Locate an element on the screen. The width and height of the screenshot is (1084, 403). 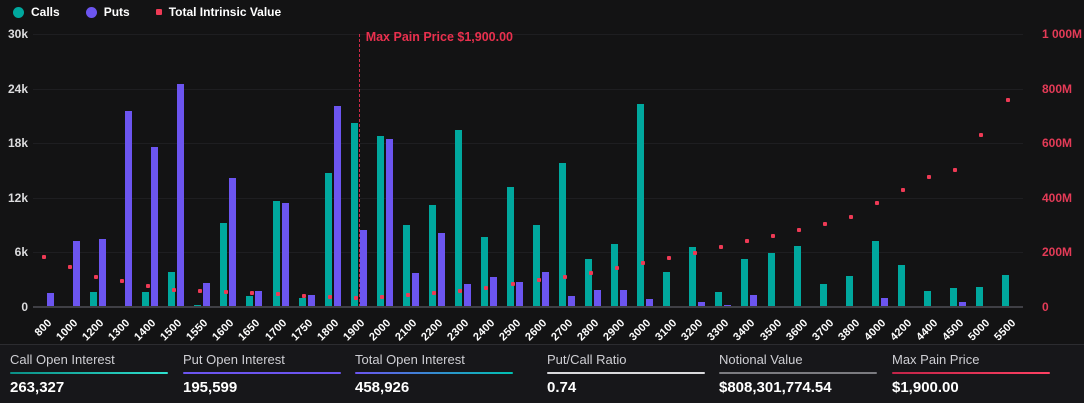
legend-item-puts: Puts is located at coordinates (107, 12).